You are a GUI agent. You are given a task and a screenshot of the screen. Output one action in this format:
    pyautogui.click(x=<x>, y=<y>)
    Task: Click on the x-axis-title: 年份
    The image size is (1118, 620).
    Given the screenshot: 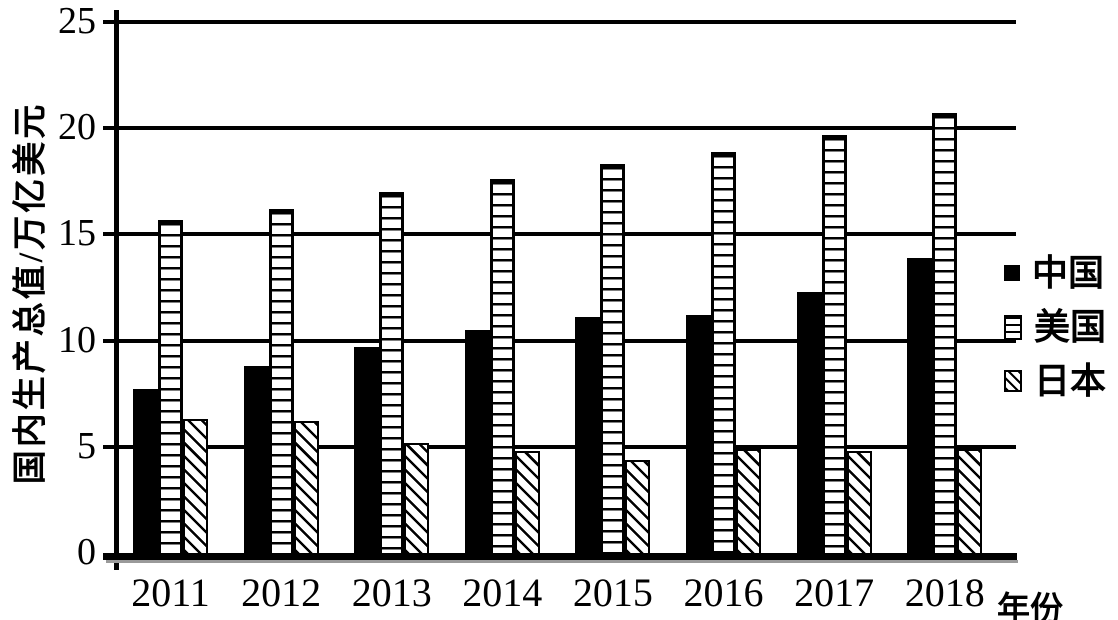 What is the action you would take?
    pyautogui.click(x=1030, y=606)
    